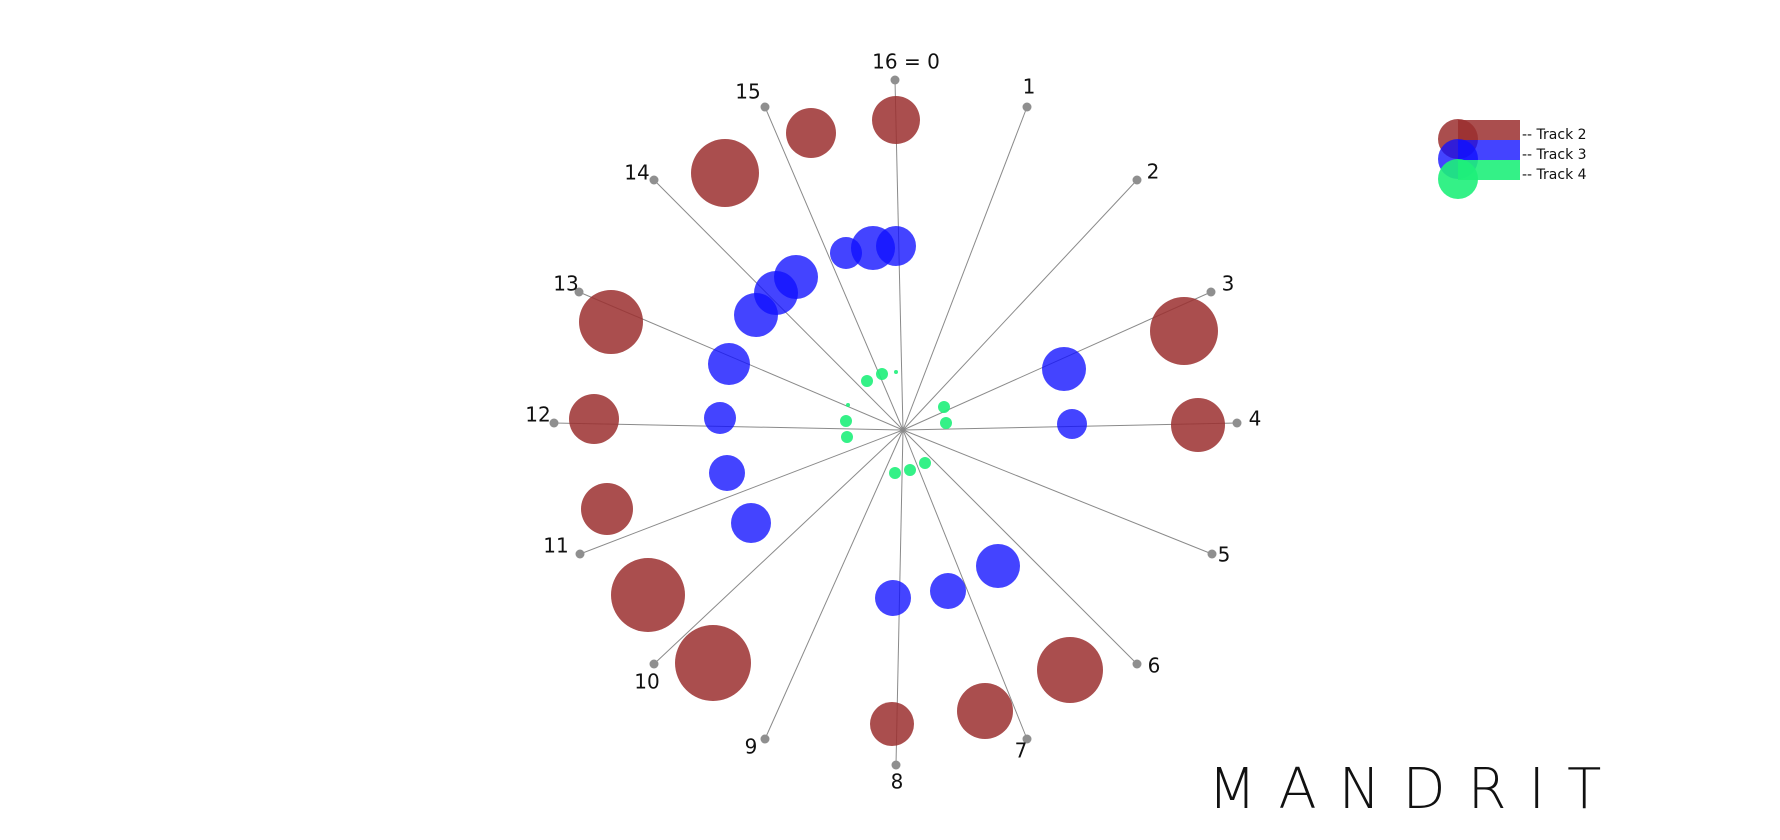  Describe the element at coordinates (1029, 87) in the screenshot. I see `step-label-1: 1` at that location.